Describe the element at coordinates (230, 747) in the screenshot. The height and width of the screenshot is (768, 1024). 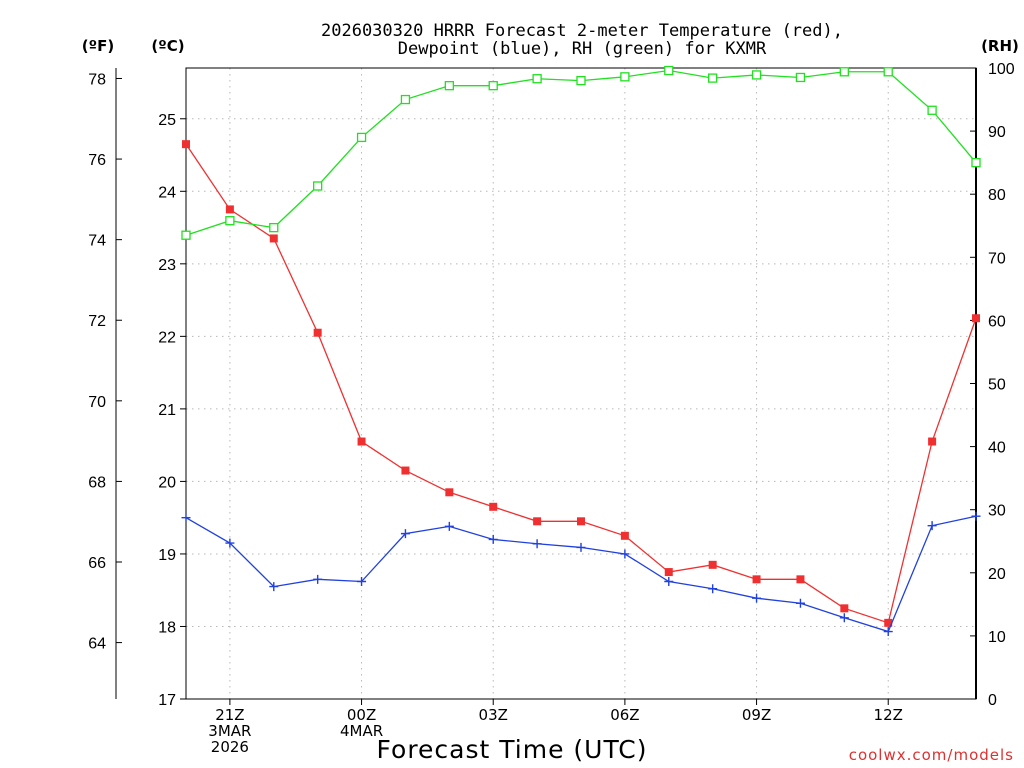
I see `x-tick-label: 2026` at that location.